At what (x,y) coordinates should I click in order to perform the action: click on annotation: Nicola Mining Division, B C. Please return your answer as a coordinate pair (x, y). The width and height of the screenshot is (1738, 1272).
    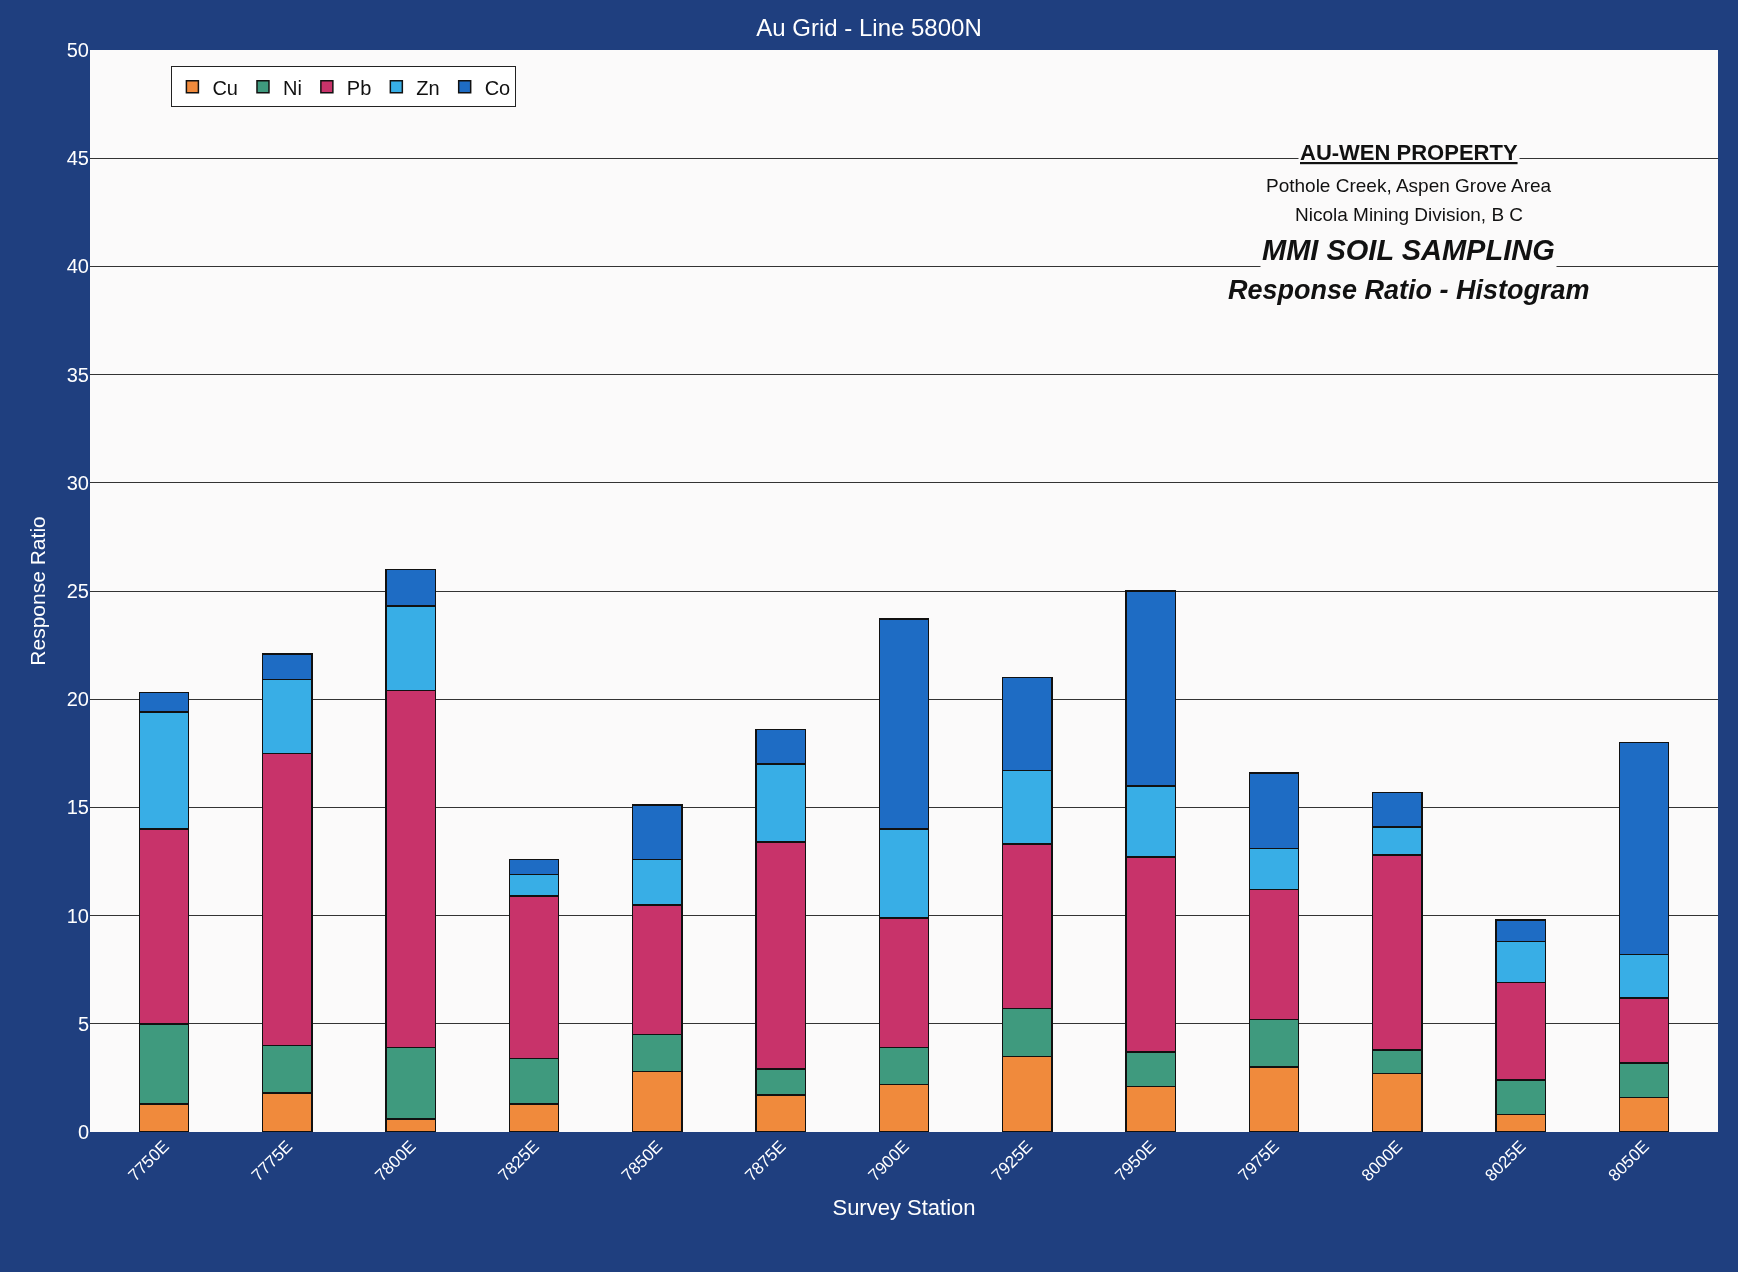
    Looking at the image, I should click on (1409, 214).